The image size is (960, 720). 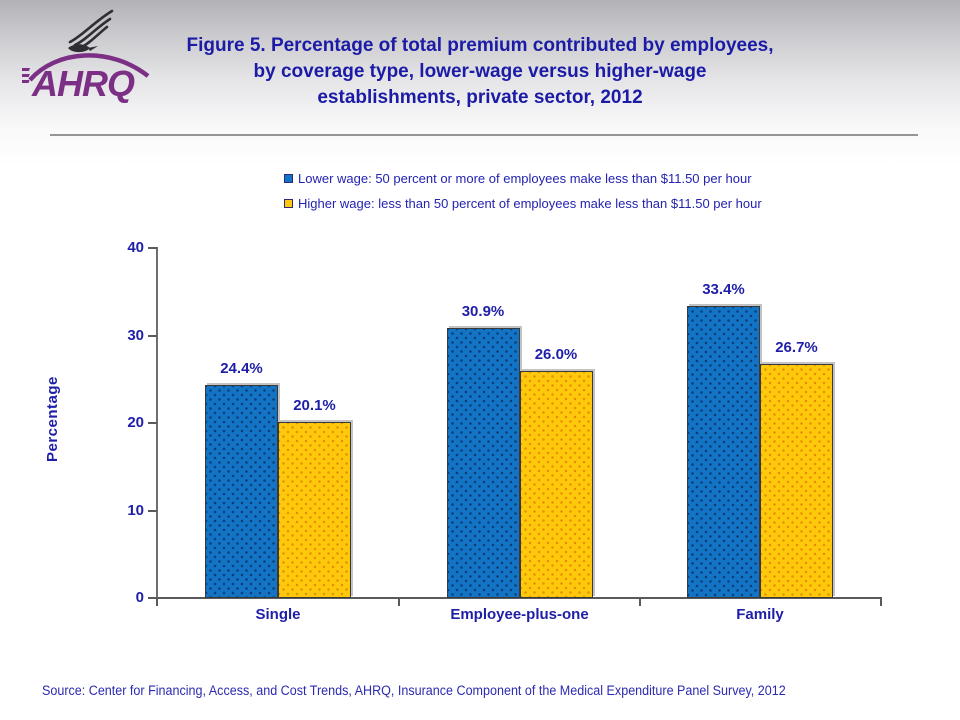 What do you see at coordinates (760, 614) in the screenshot?
I see `x-axis-category-label-family: Family` at bounding box center [760, 614].